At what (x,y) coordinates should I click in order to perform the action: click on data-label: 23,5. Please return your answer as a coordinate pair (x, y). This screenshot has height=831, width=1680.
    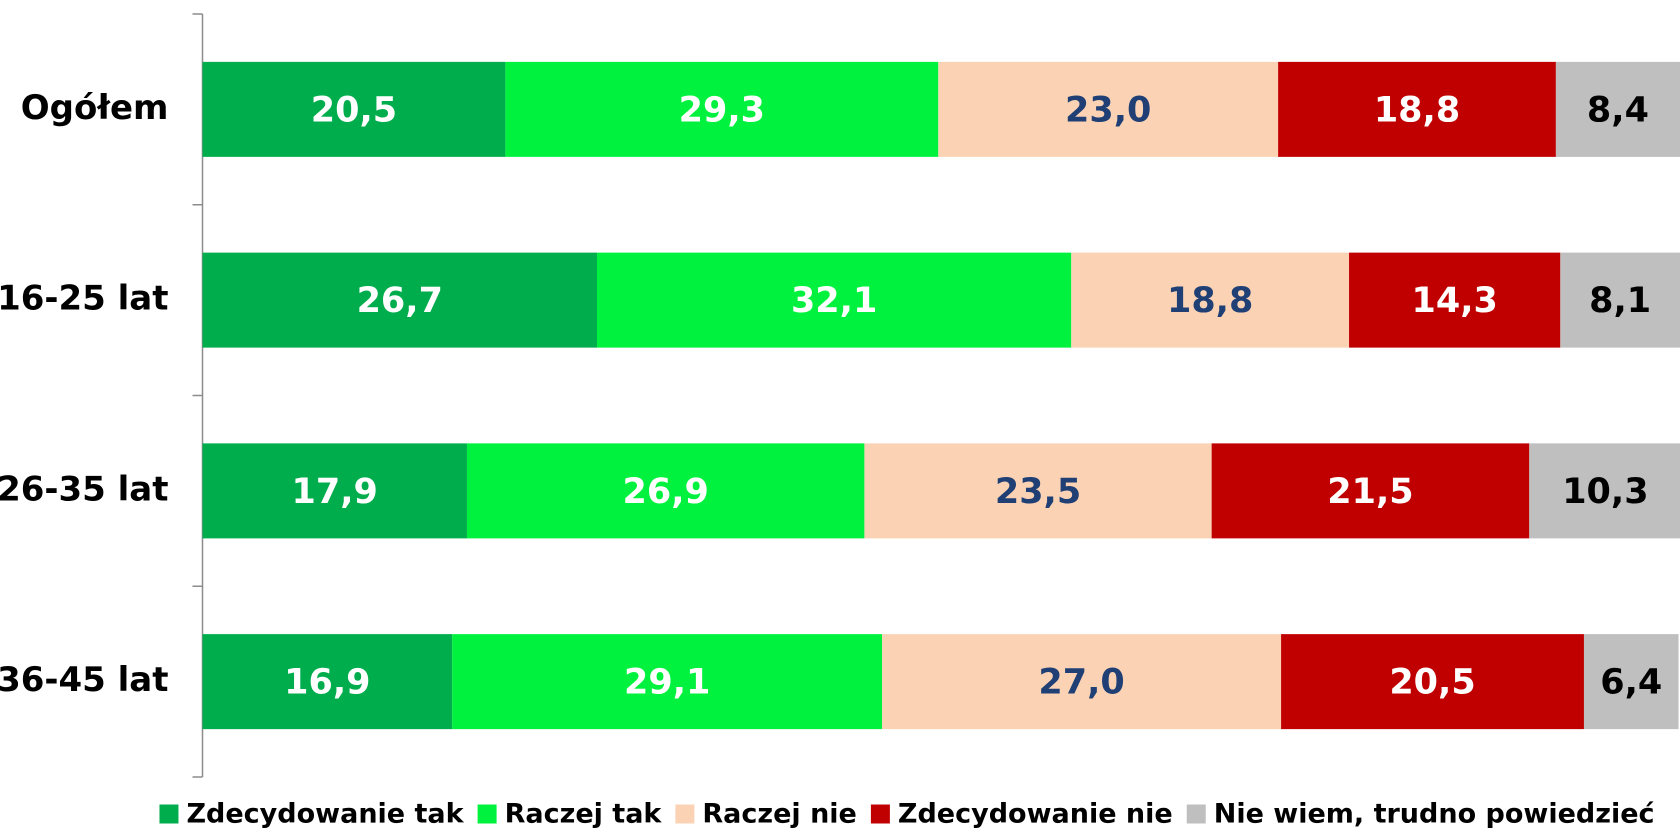
    Looking at the image, I should click on (1038, 492).